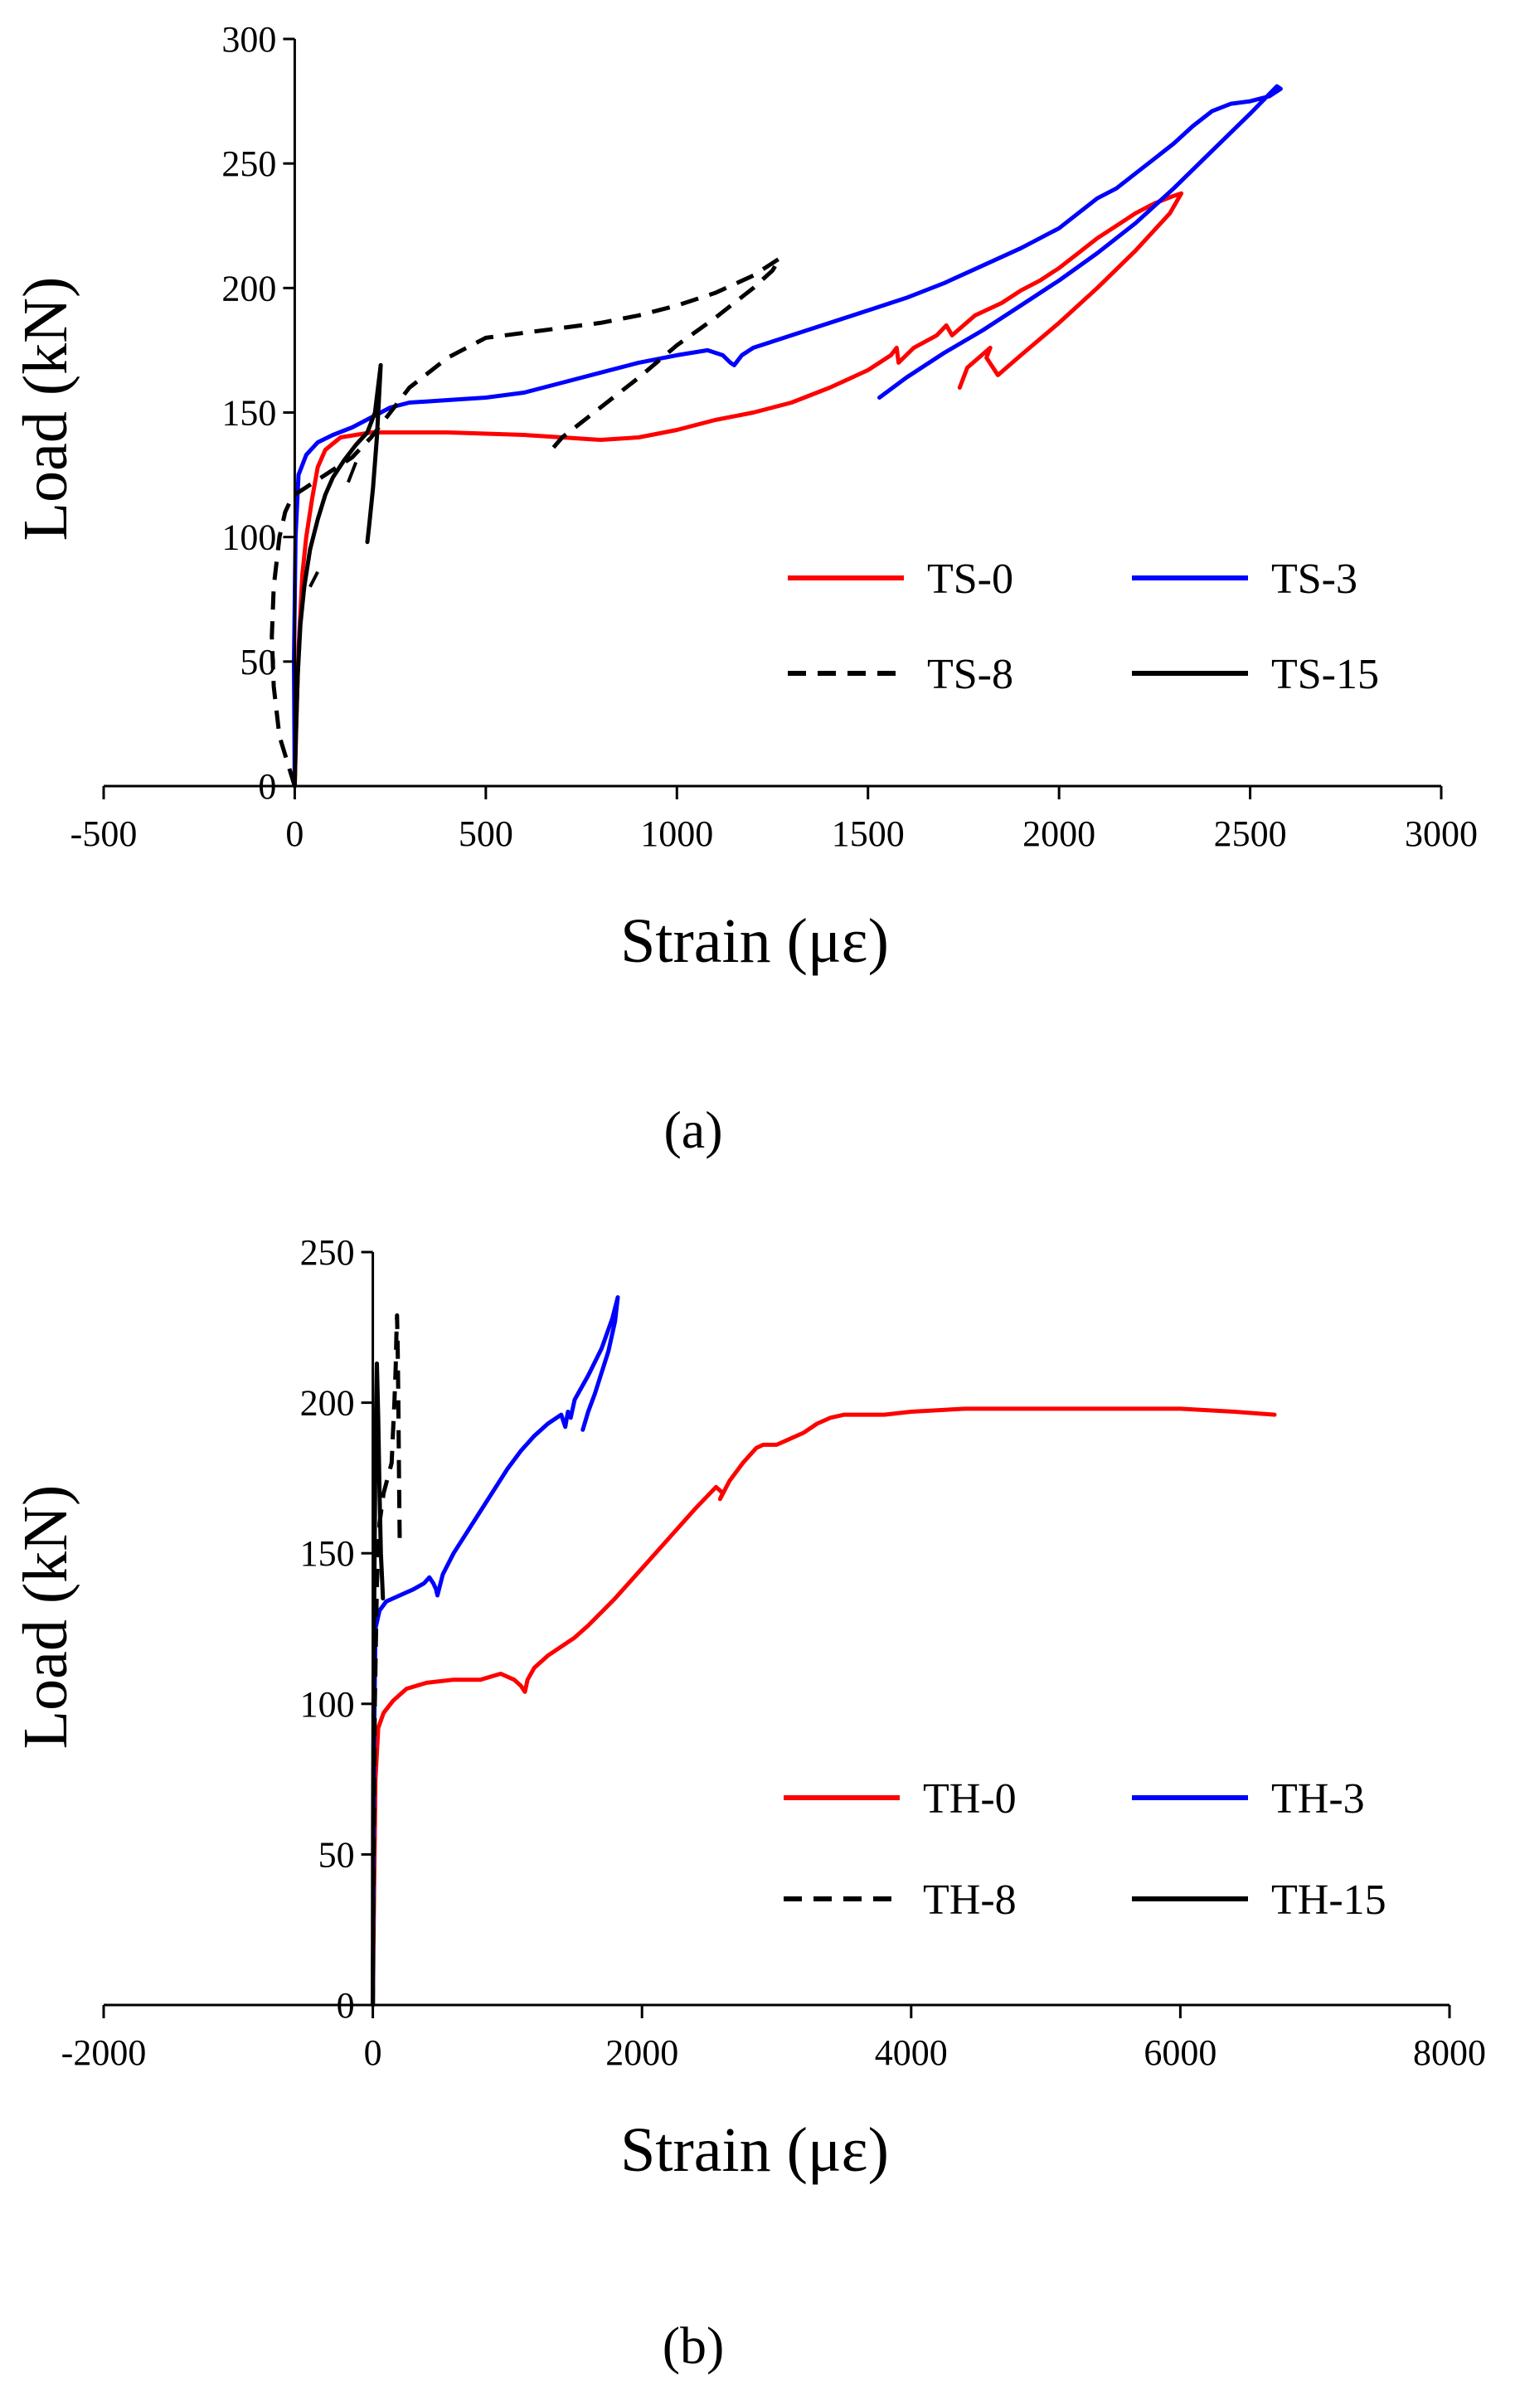 This screenshot has height=2408, width=1520. What do you see at coordinates (1318, 1799) in the screenshot?
I see `legend-label-th-3: TH-3` at bounding box center [1318, 1799].